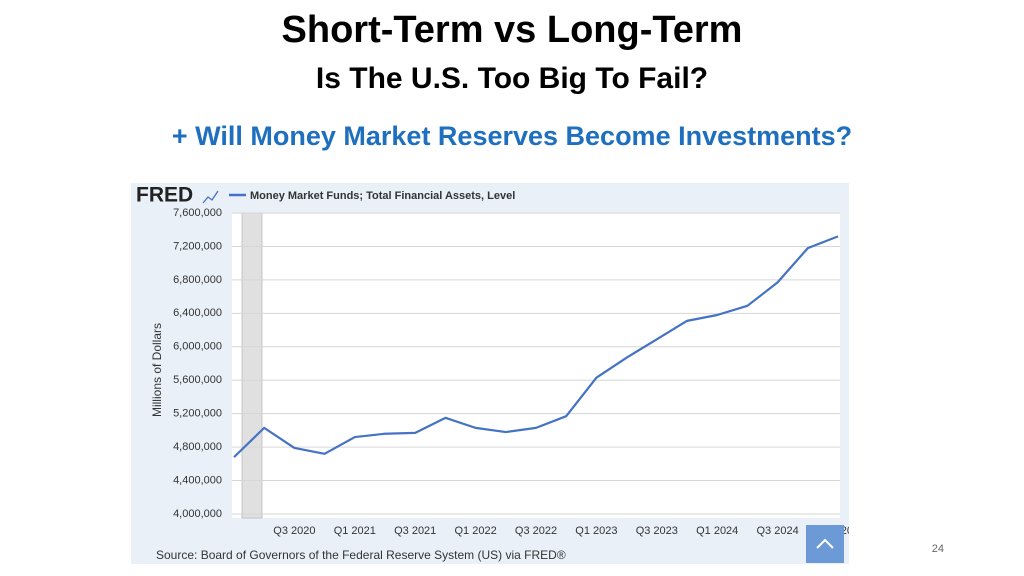 The width and height of the screenshot is (1024, 576). What do you see at coordinates (512, 78) in the screenshot?
I see `slide-subtitle: Is The U.S. Too Big To Fail?` at bounding box center [512, 78].